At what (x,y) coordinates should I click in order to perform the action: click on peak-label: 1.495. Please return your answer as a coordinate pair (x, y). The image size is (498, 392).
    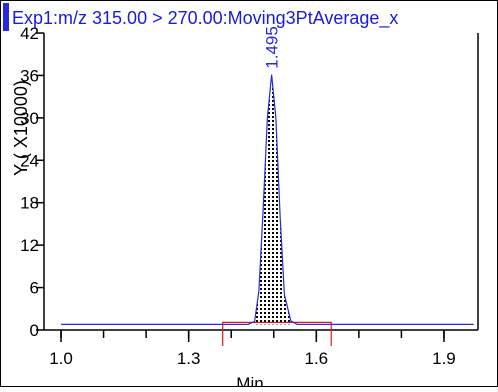
    Looking at the image, I should click on (272, 47).